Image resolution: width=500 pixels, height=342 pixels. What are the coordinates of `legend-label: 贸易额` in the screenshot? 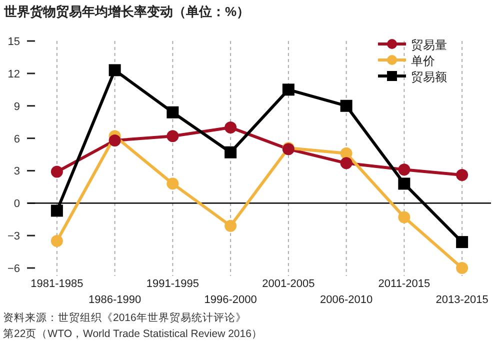 It's located at (429, 77).